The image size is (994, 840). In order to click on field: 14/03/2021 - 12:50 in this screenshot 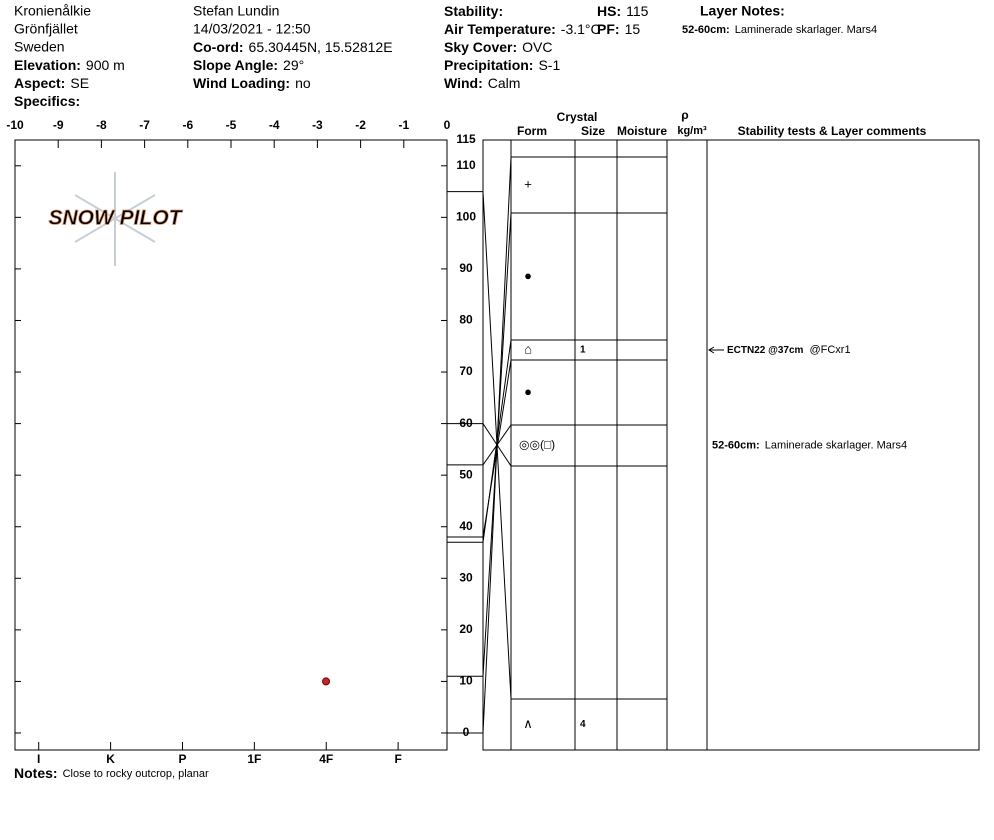, I will do `click(252, 29)`.